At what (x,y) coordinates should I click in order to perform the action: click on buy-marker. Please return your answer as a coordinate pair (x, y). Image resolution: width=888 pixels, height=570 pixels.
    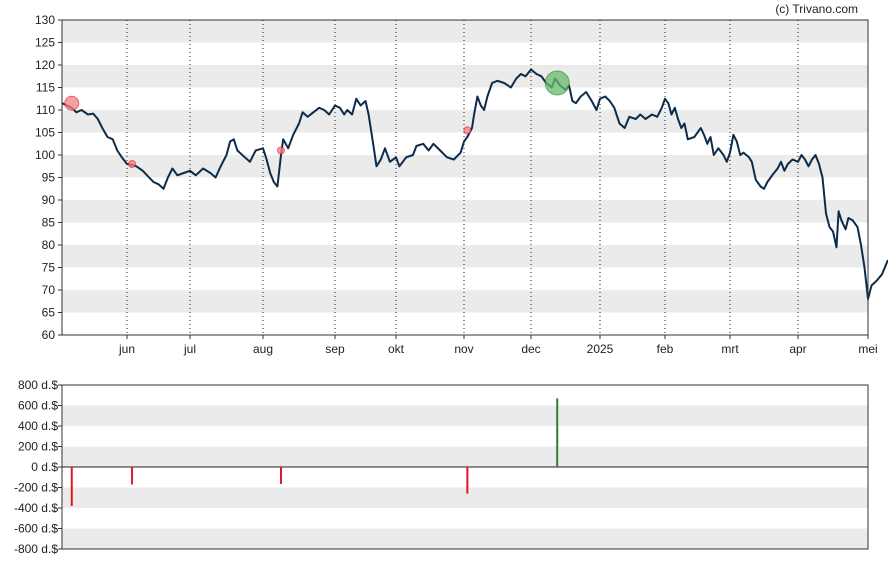
    Looking at the image, I should click on (557, 83).